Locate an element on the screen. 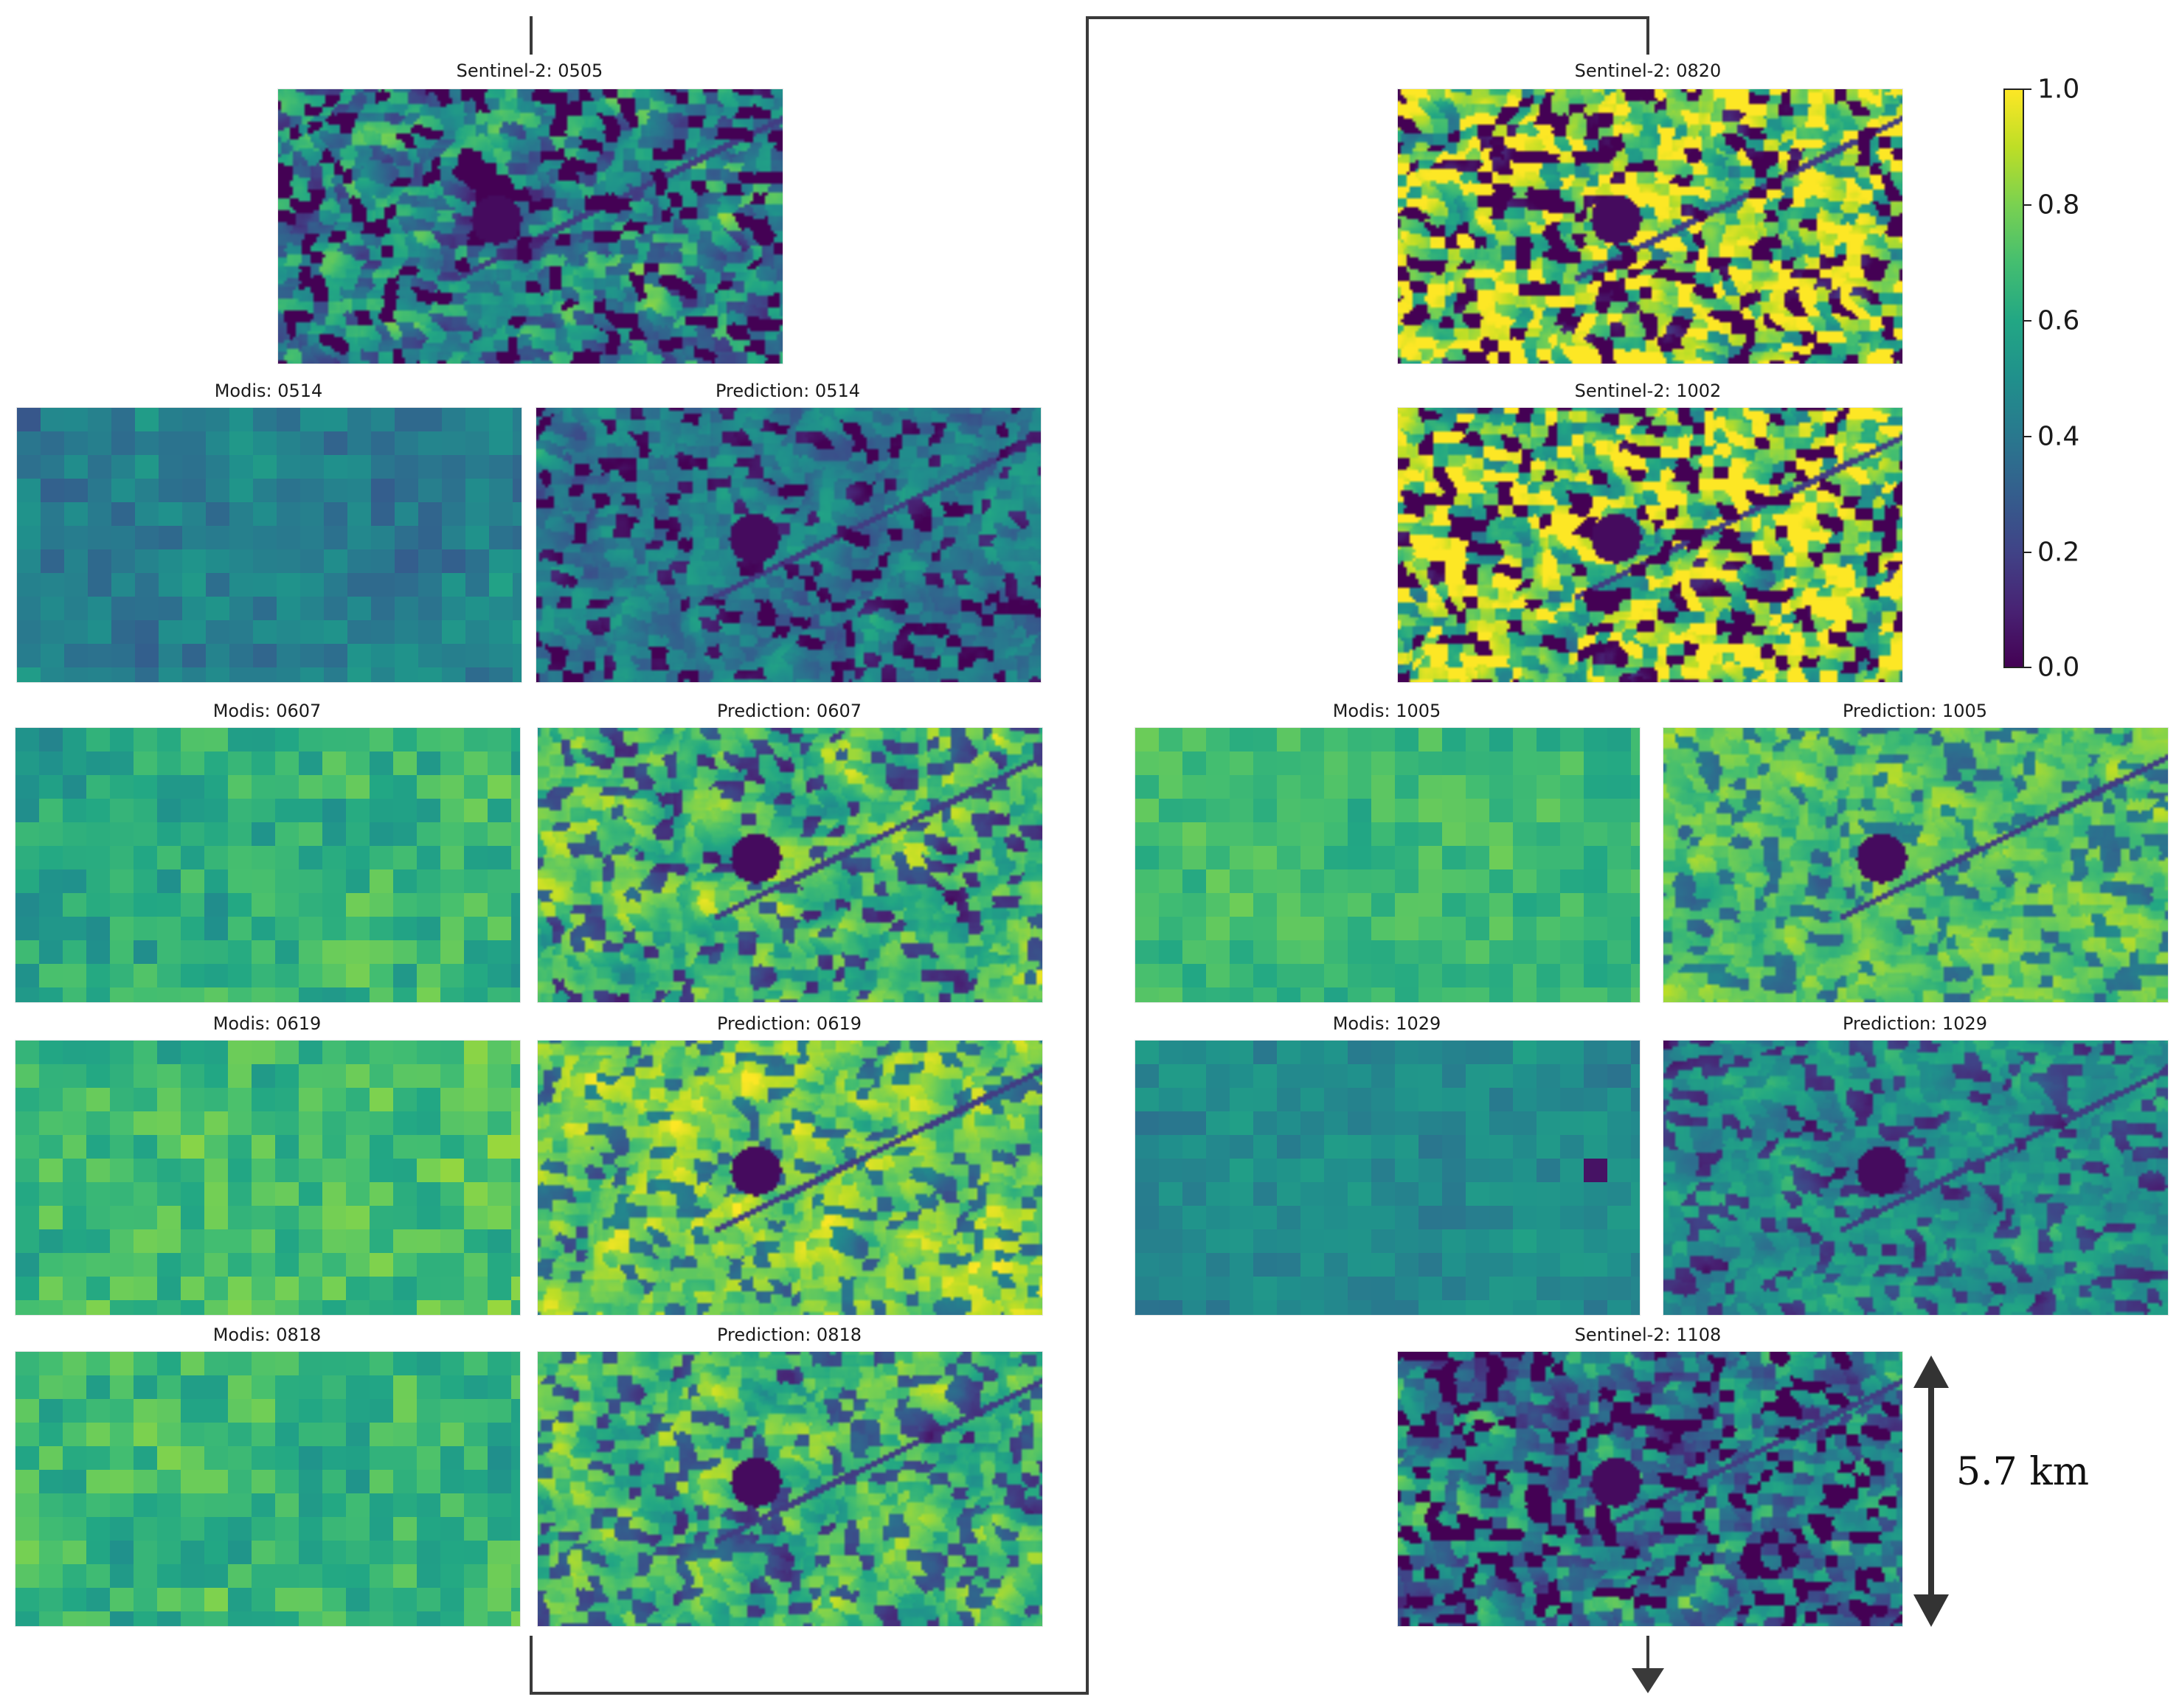  flow-line-top-left-stub is located at coordinates (531, 35).